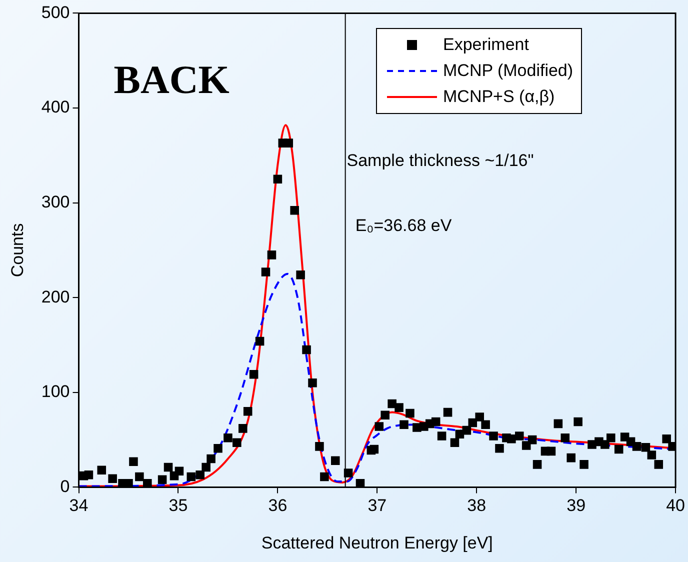  I want to click on y-tick-label: 200, so click(55, 296).